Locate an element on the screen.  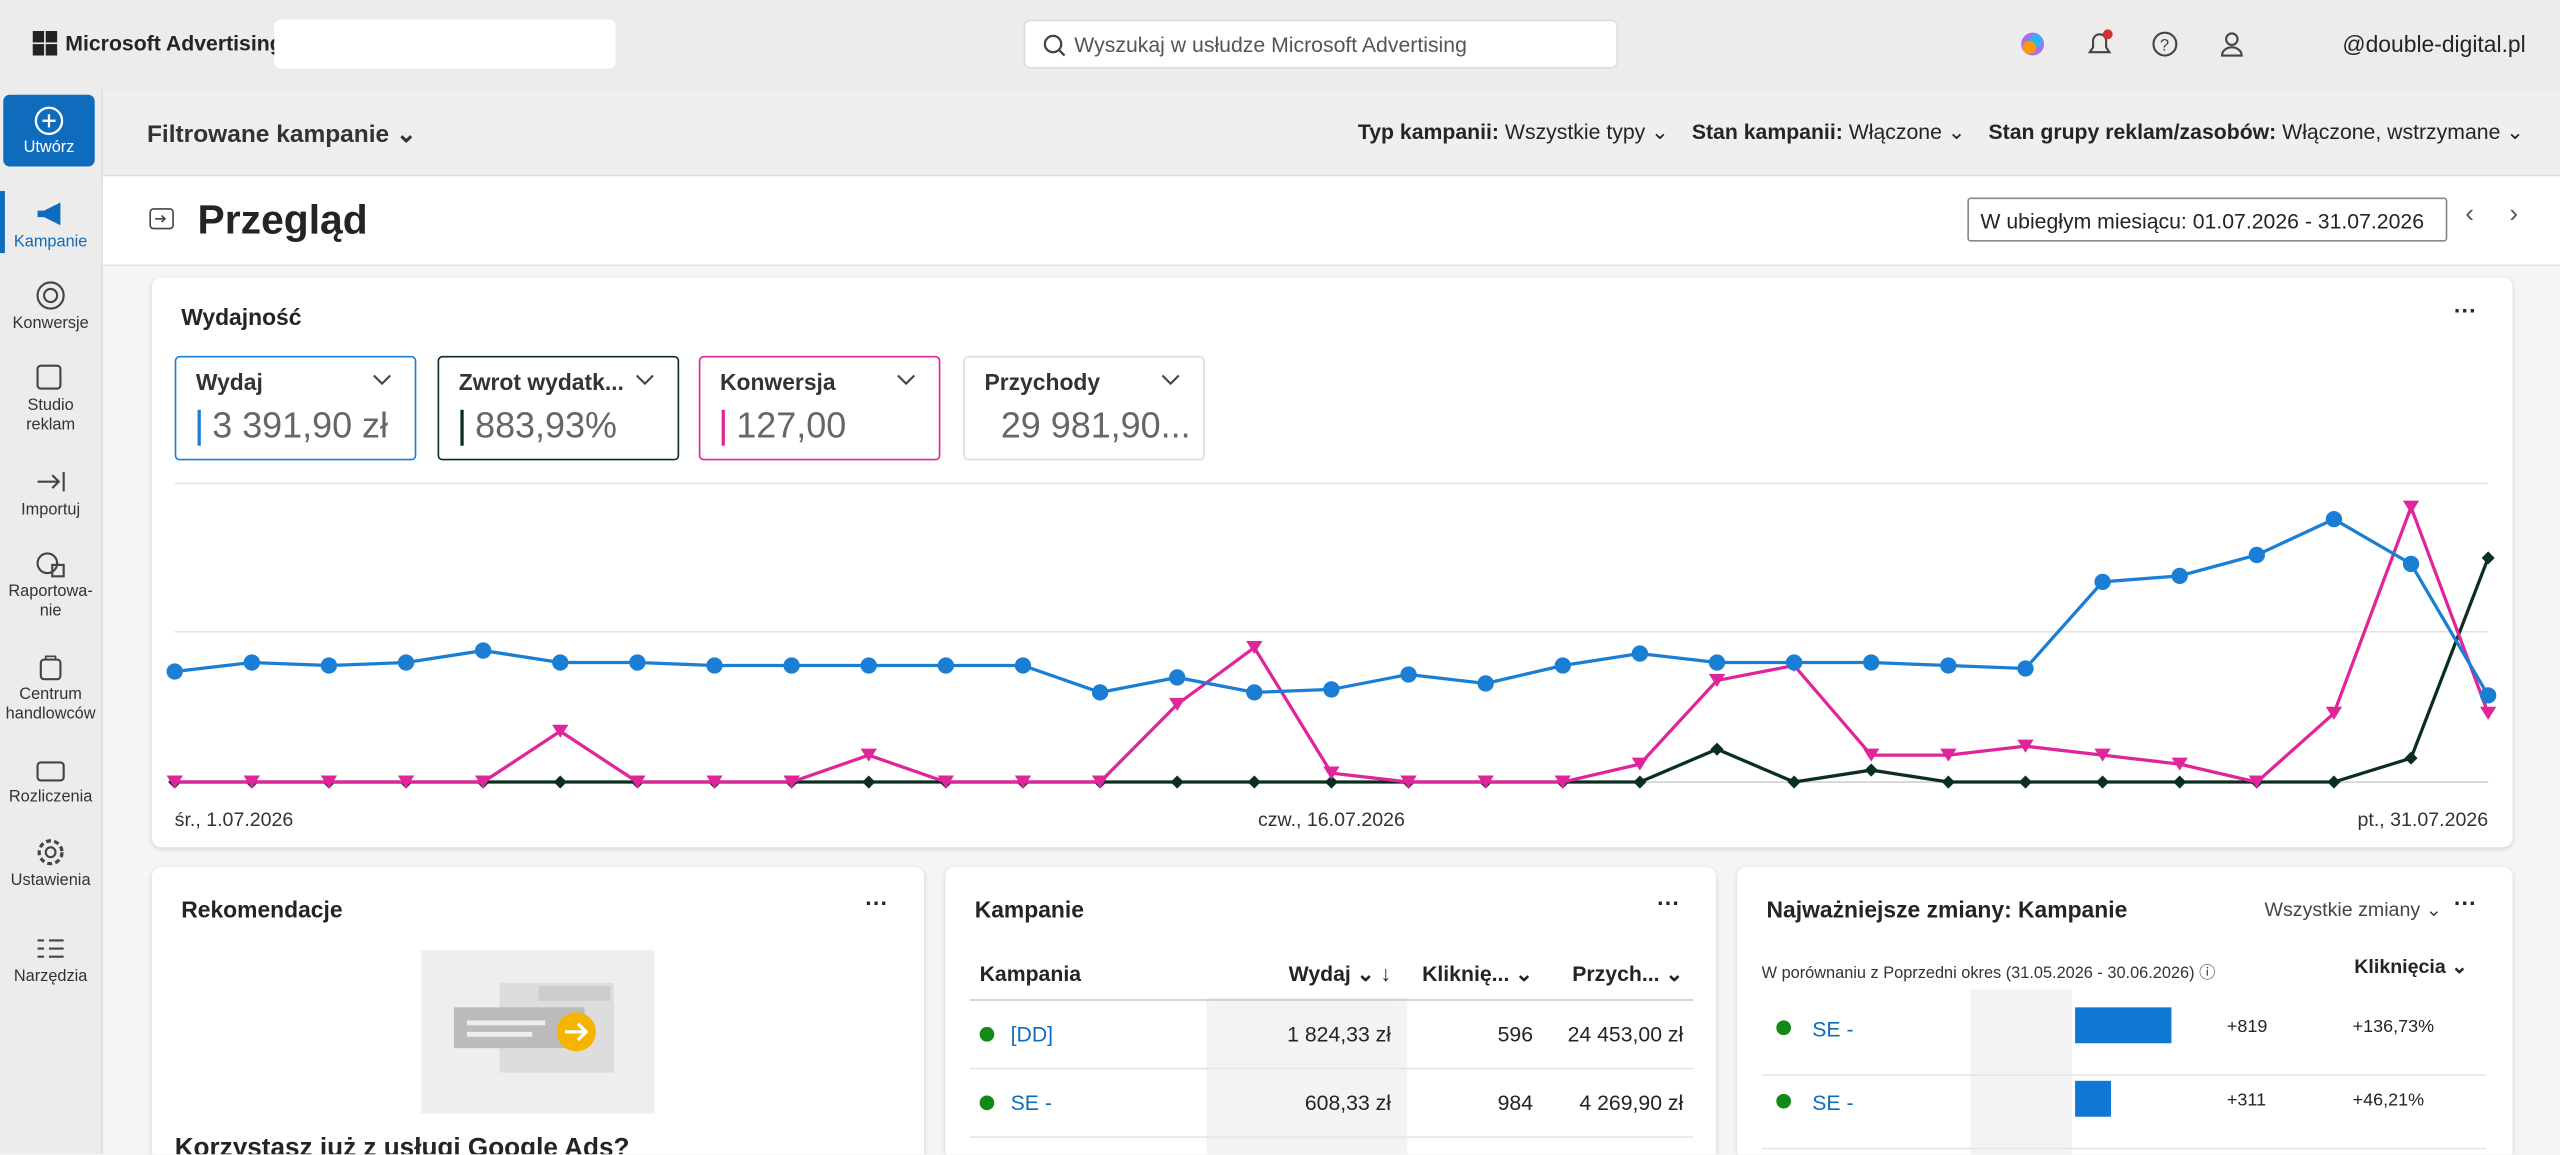
collapse-icon is located at coordinates (162, 218).